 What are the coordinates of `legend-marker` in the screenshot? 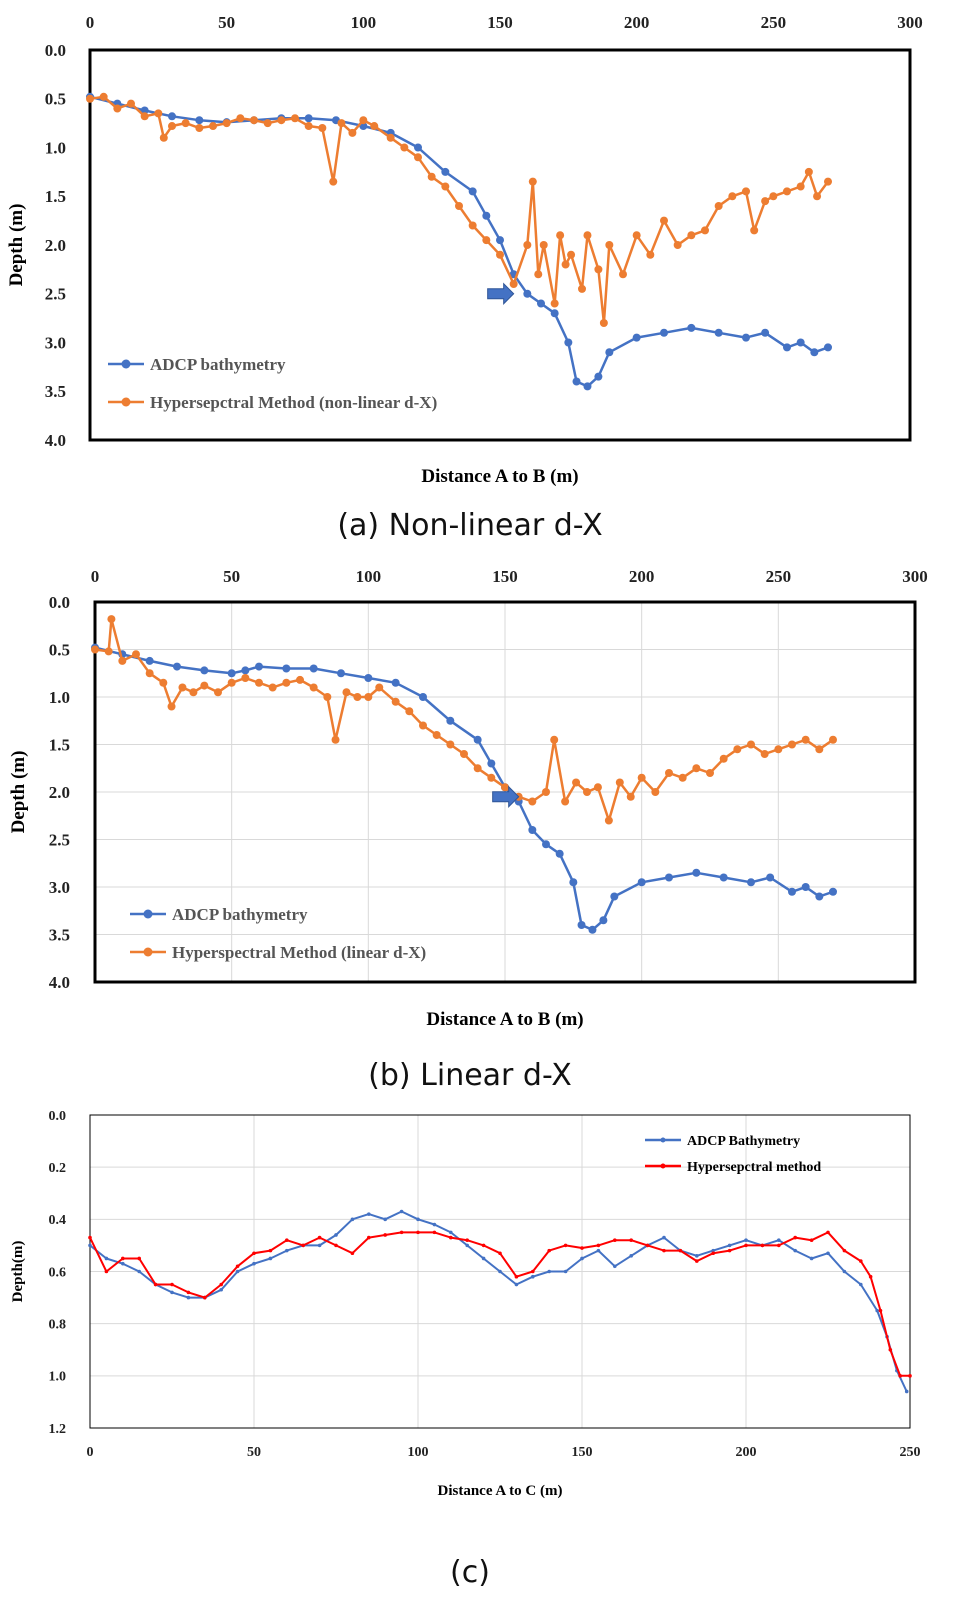 It's located at (148, 952).